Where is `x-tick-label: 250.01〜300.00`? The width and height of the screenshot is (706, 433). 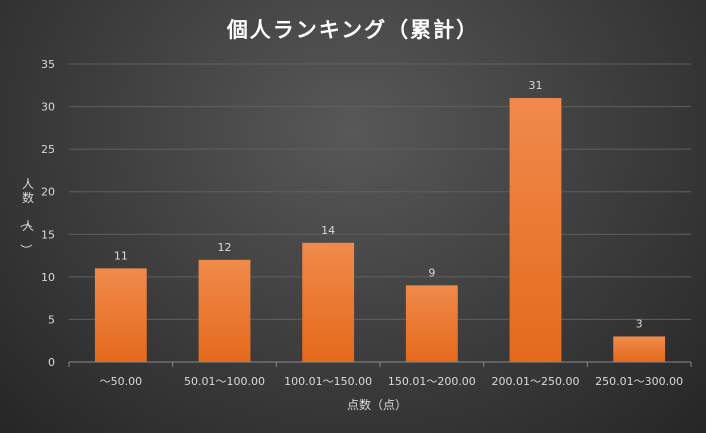
x-tick-label: 250.01〜300.00 is located at coordinates (639, 381).